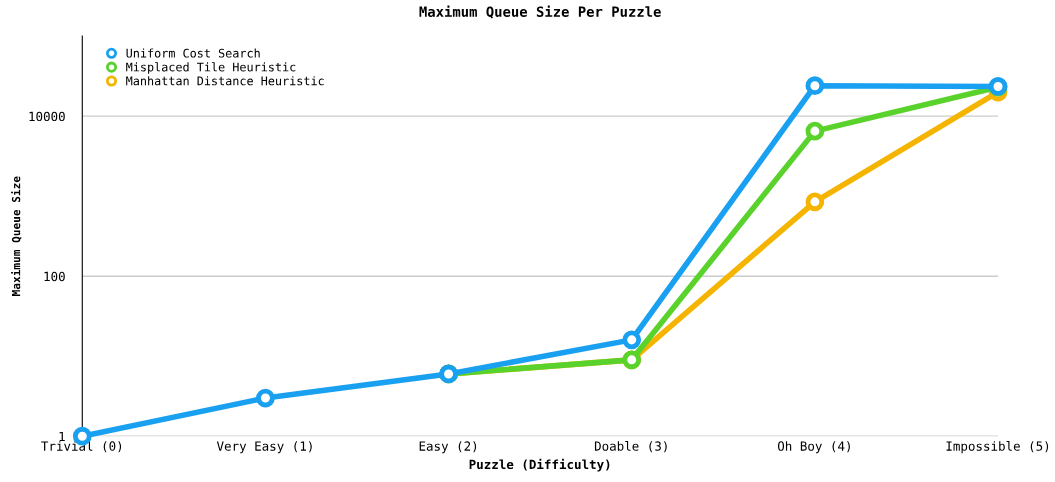 This screenshot has height=482, width=1055. What do you see at coordinates (813, 447) in the screenshot?
I see `x-tick-label: Oh Boy (4)` at bounding box center [813, 447].